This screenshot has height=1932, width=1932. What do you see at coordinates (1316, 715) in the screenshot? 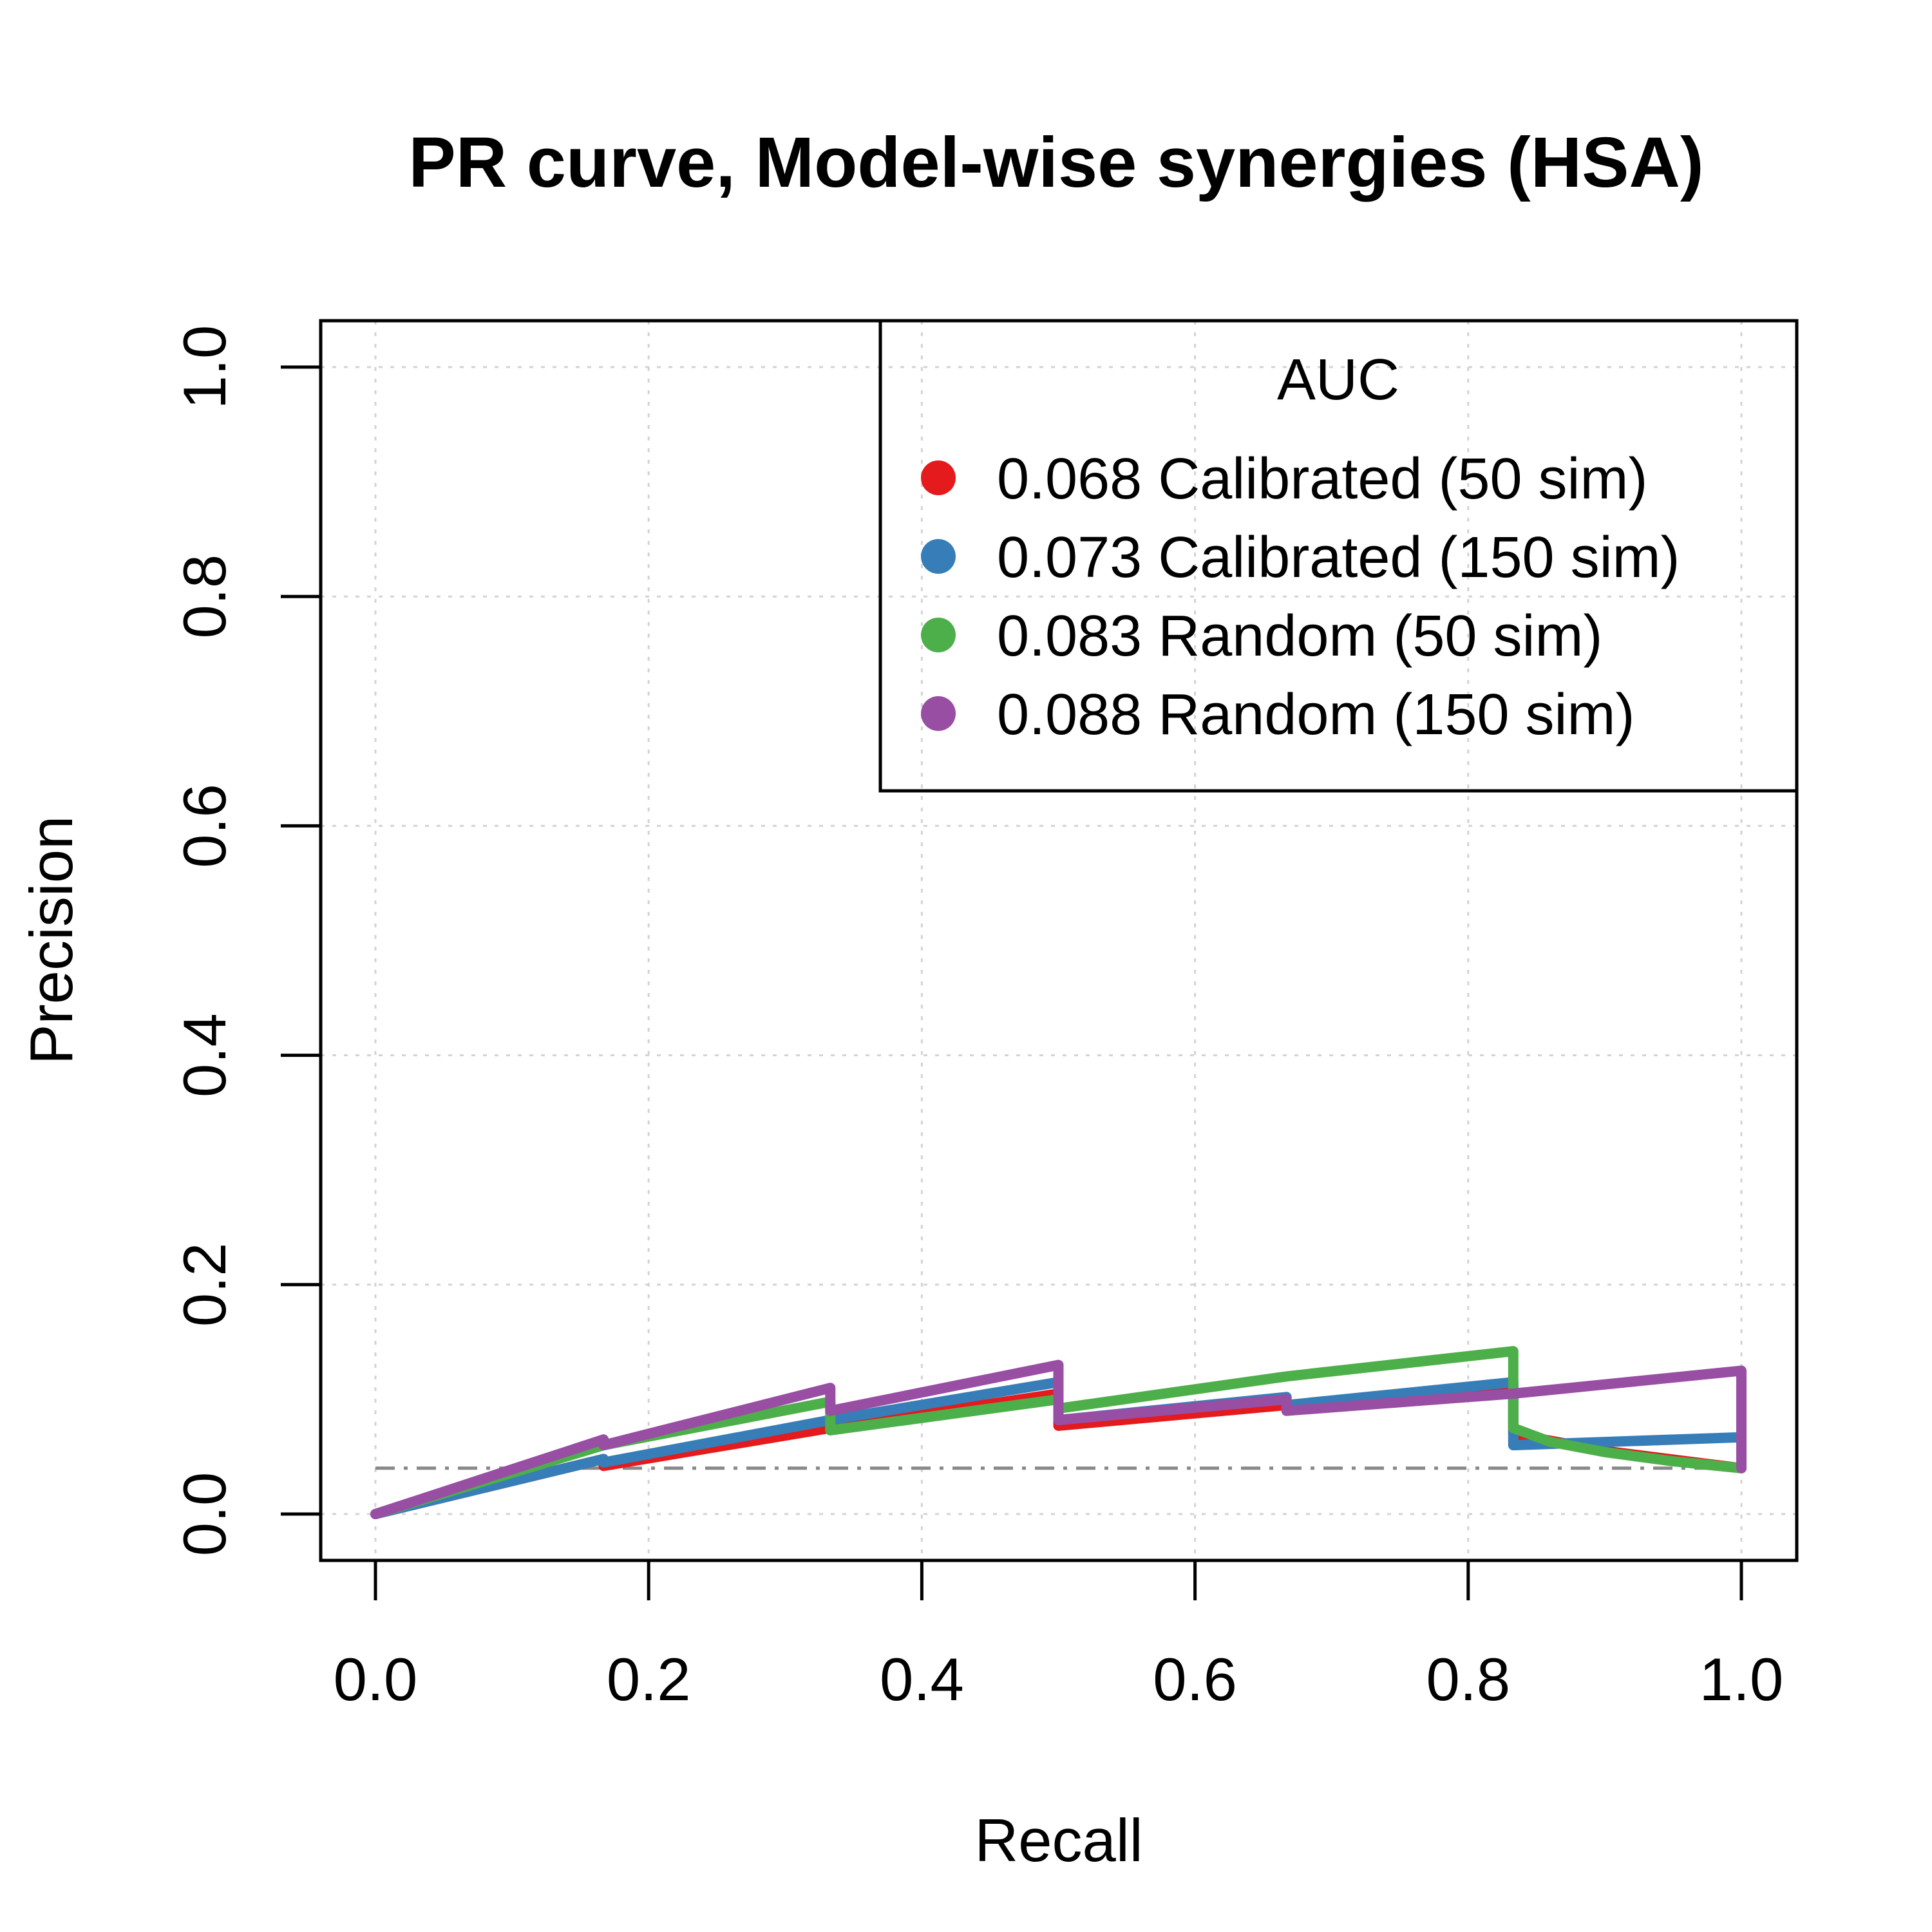
I see `legend-label-3: 0.088 Random (150 sim)` at bounding box center [1316, 715].